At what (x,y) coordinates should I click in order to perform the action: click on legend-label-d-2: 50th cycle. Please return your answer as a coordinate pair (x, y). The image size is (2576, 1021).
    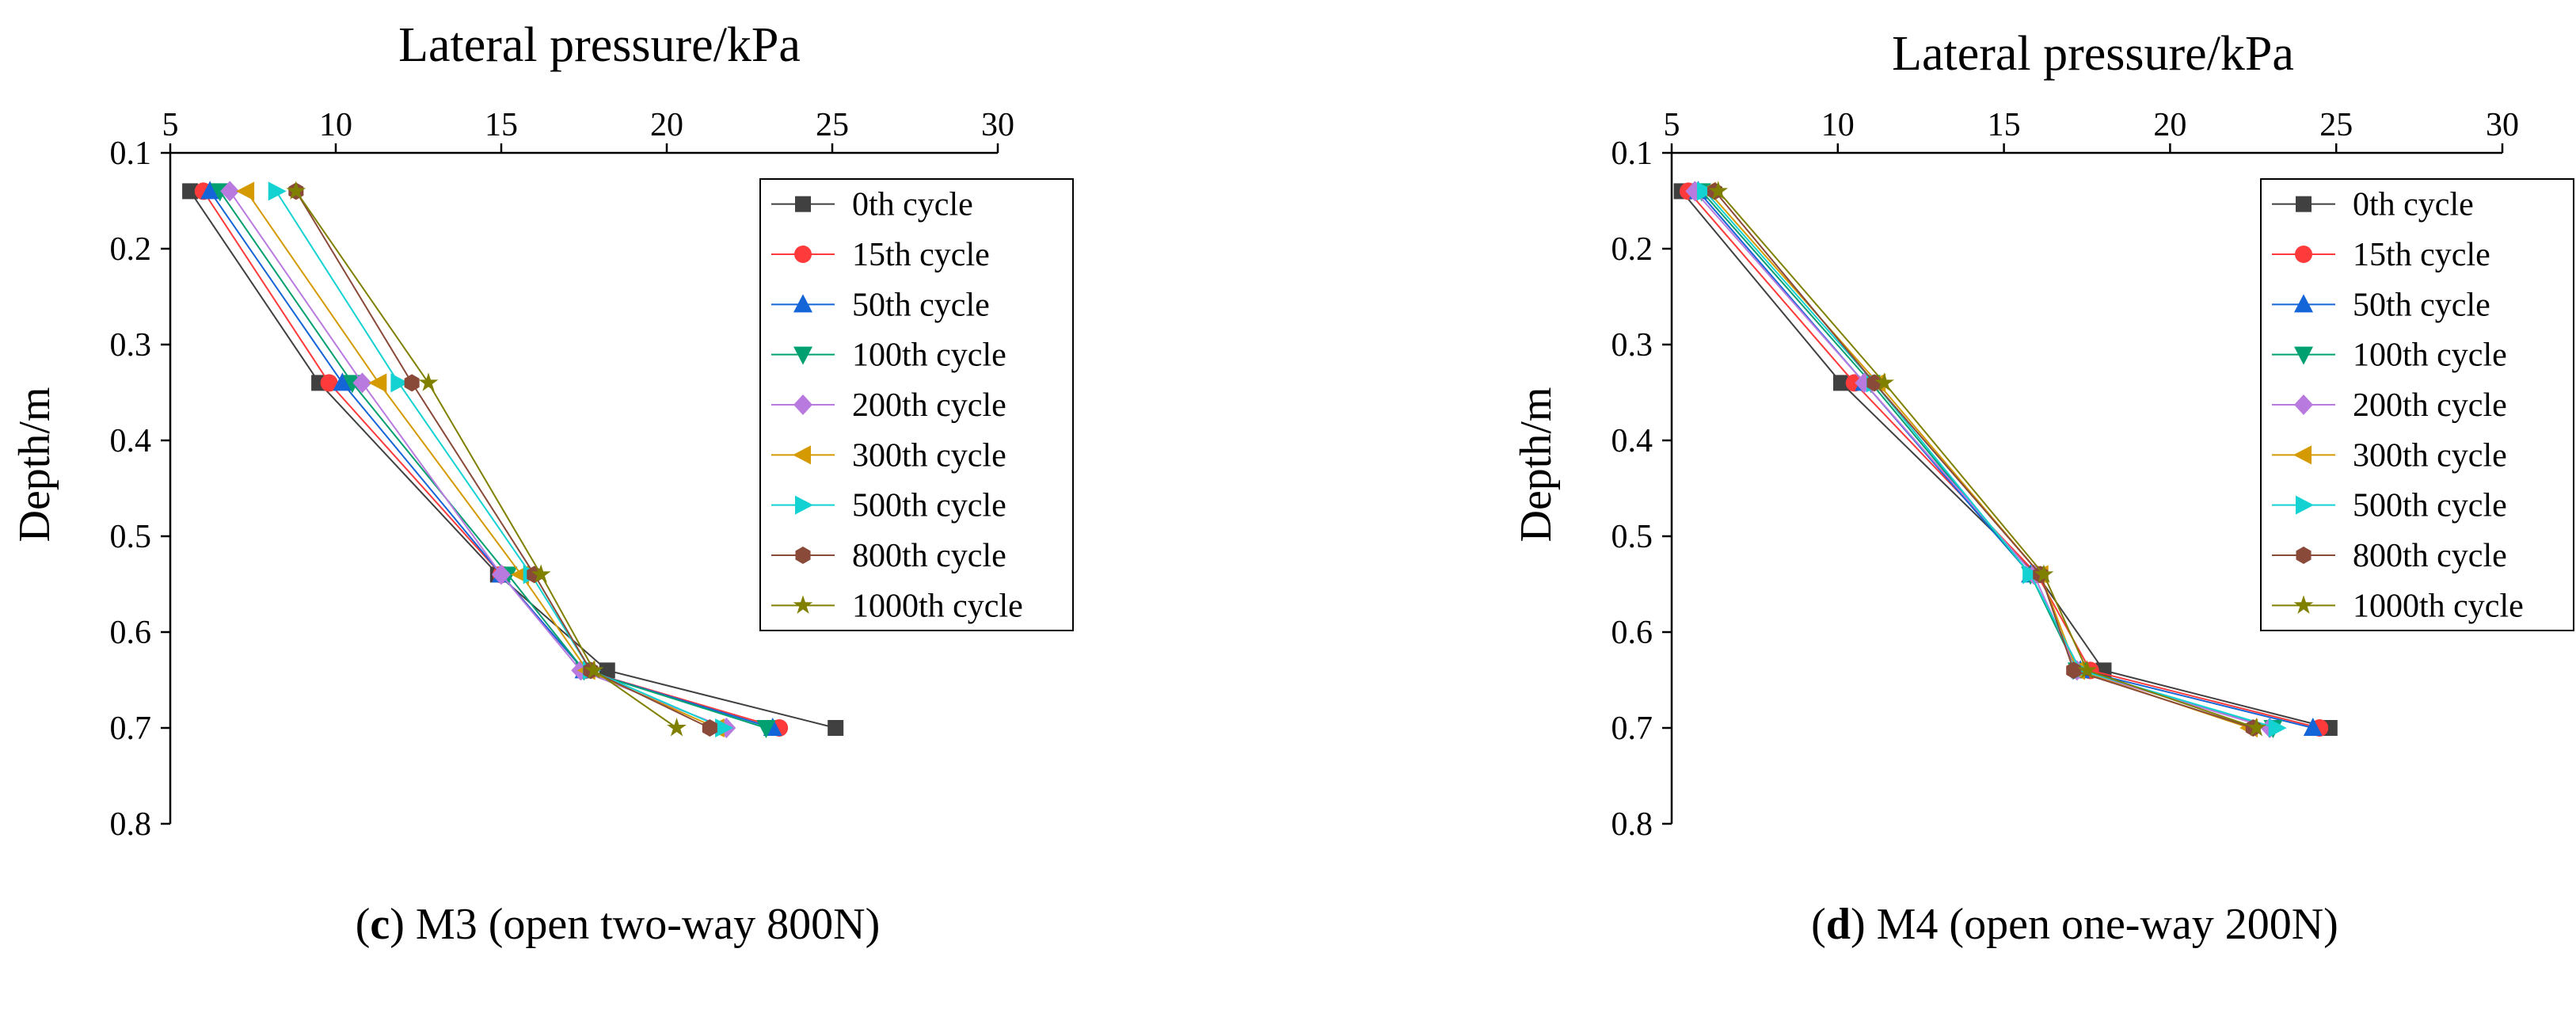
    Looking at the image, I should click on (2421, 305).